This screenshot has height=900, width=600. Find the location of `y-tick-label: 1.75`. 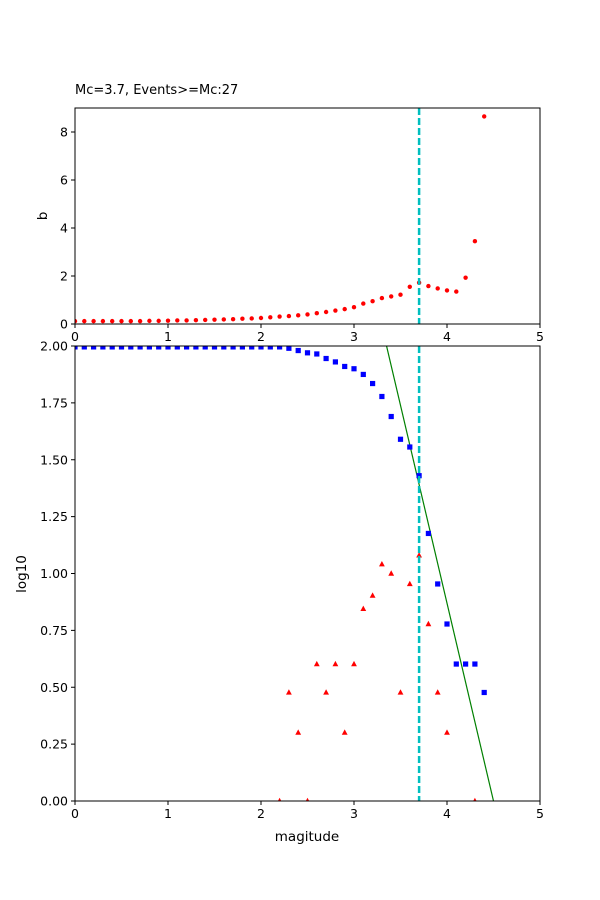

y-tick-label: 1.75 is located at coordinates (54, 402).